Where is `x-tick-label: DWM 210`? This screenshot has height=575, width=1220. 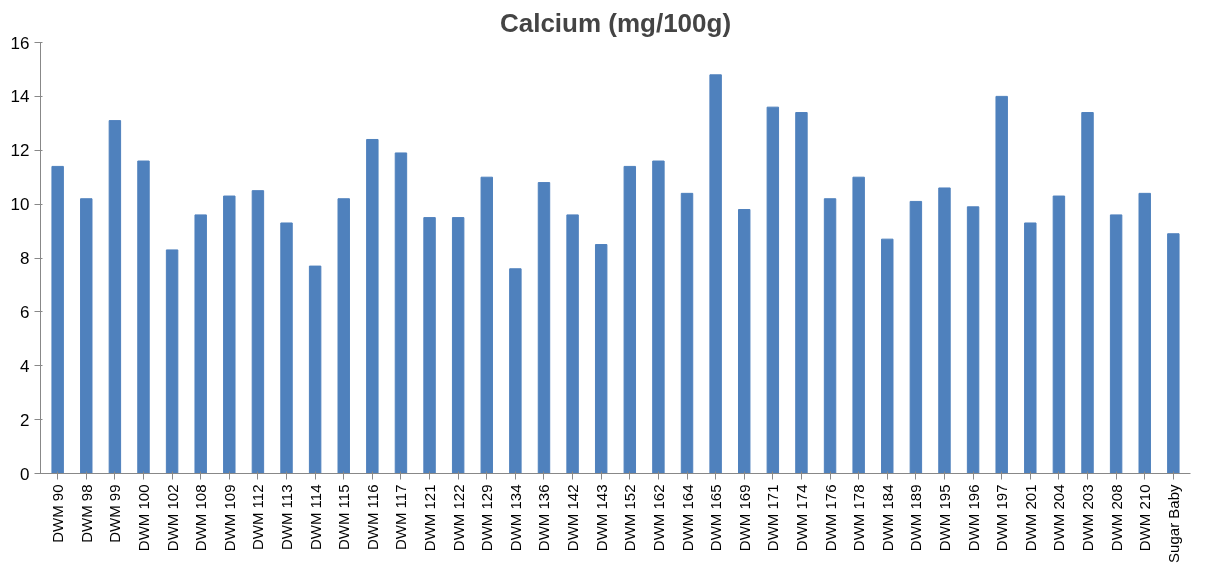
x-tick-label: DWM 210 is located at coordinates (1145, 518).